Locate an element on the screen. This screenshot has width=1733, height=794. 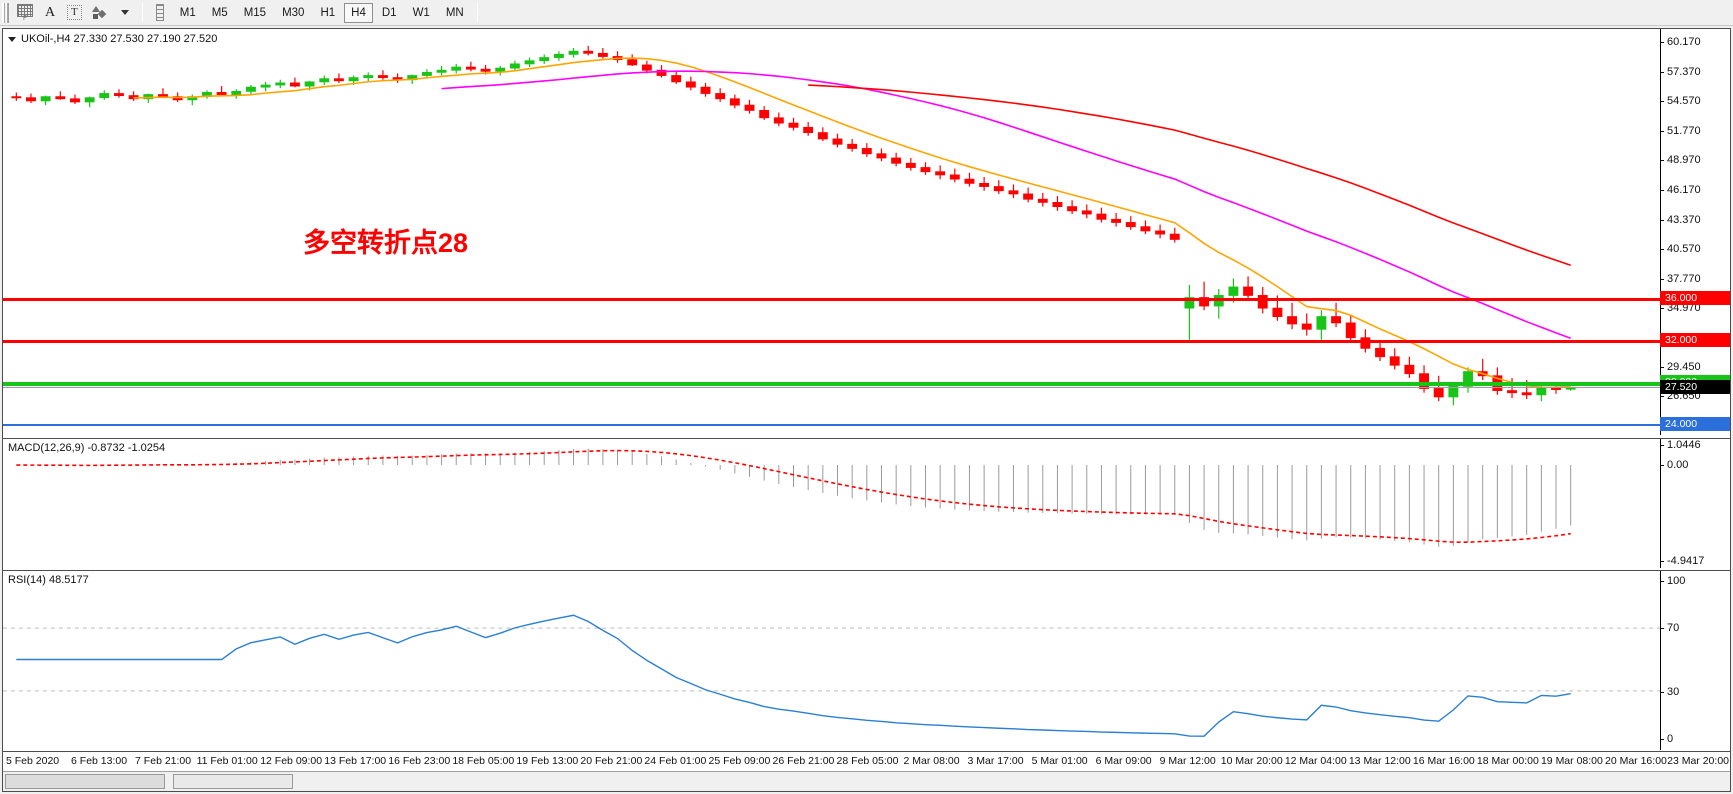
time-axis-label: 6 Mar 09:00 is located at coordinates (1123, 761).